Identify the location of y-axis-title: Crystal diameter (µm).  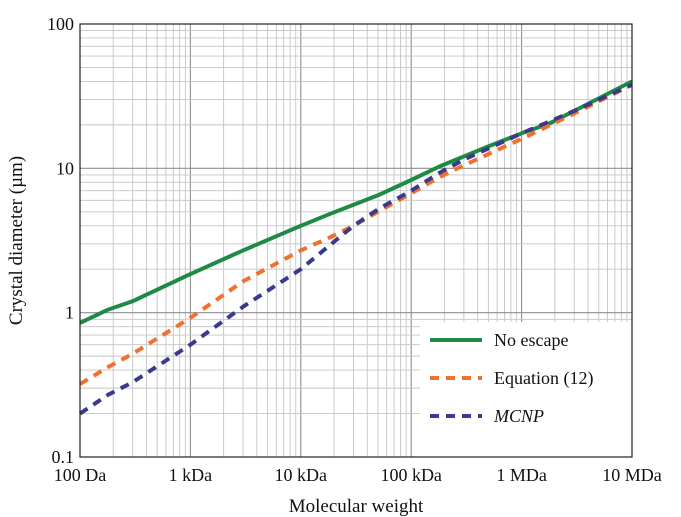
(16, 240).